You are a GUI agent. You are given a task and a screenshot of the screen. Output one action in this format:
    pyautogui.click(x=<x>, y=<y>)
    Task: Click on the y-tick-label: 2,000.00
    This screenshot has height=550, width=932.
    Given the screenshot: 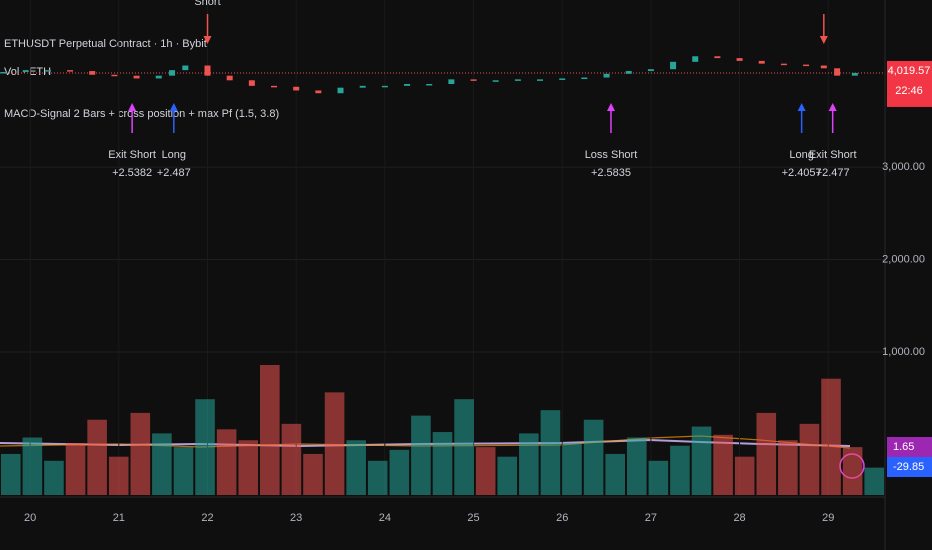 What is the action you would take?
    pyautogui.click(x=903, y=259)
    